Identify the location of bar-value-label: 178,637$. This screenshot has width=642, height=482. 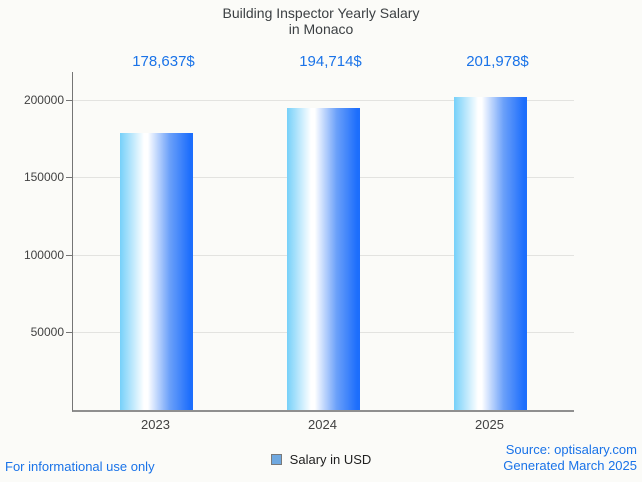
(163, 61).